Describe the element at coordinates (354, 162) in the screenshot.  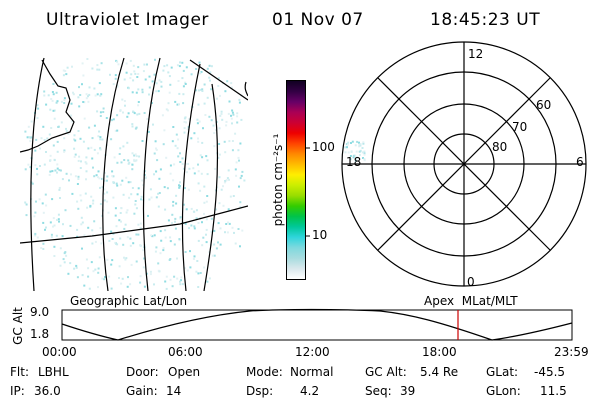
I see `mlt-label-18: 18` at that location.